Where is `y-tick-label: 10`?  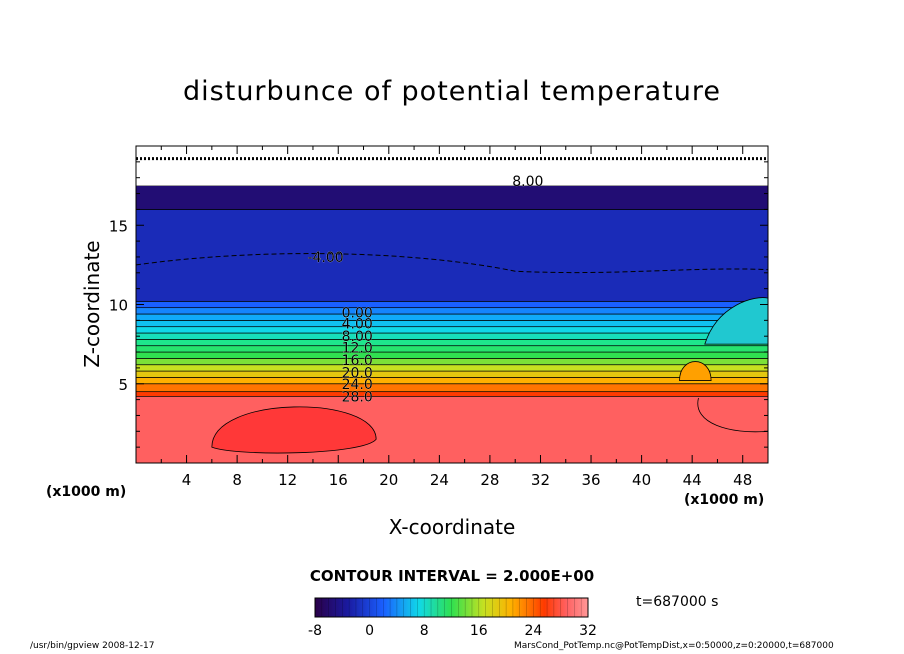 y-tick-label: 10 is located at coordinates (118, 306).